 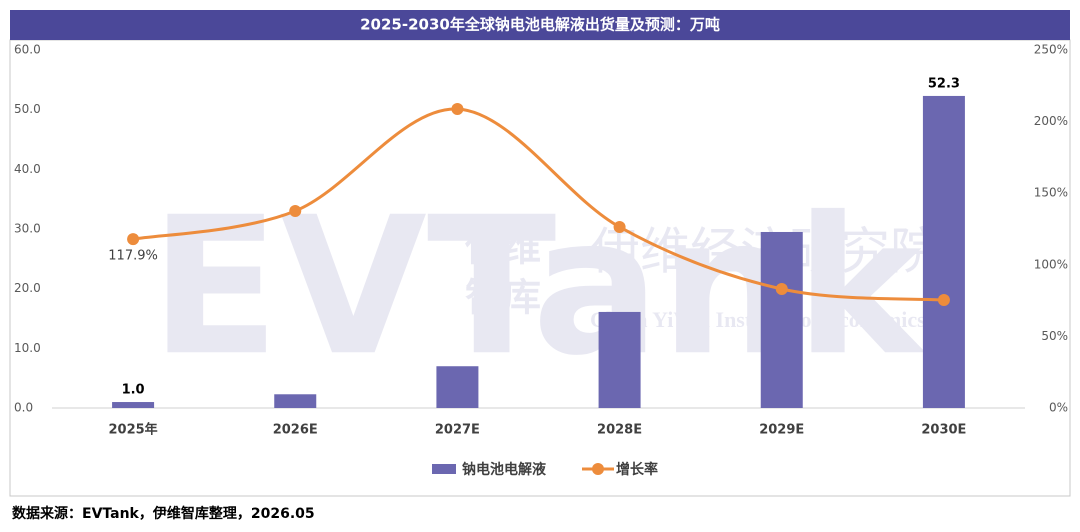 I want to click on y2-tick-label: 200%, so click(x=1051, y=121).